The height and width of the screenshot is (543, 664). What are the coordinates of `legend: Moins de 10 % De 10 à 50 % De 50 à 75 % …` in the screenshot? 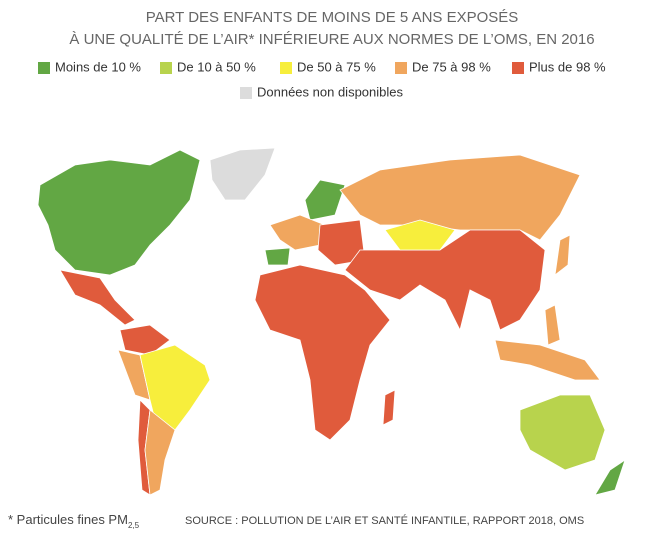 It's located at (322, 79).